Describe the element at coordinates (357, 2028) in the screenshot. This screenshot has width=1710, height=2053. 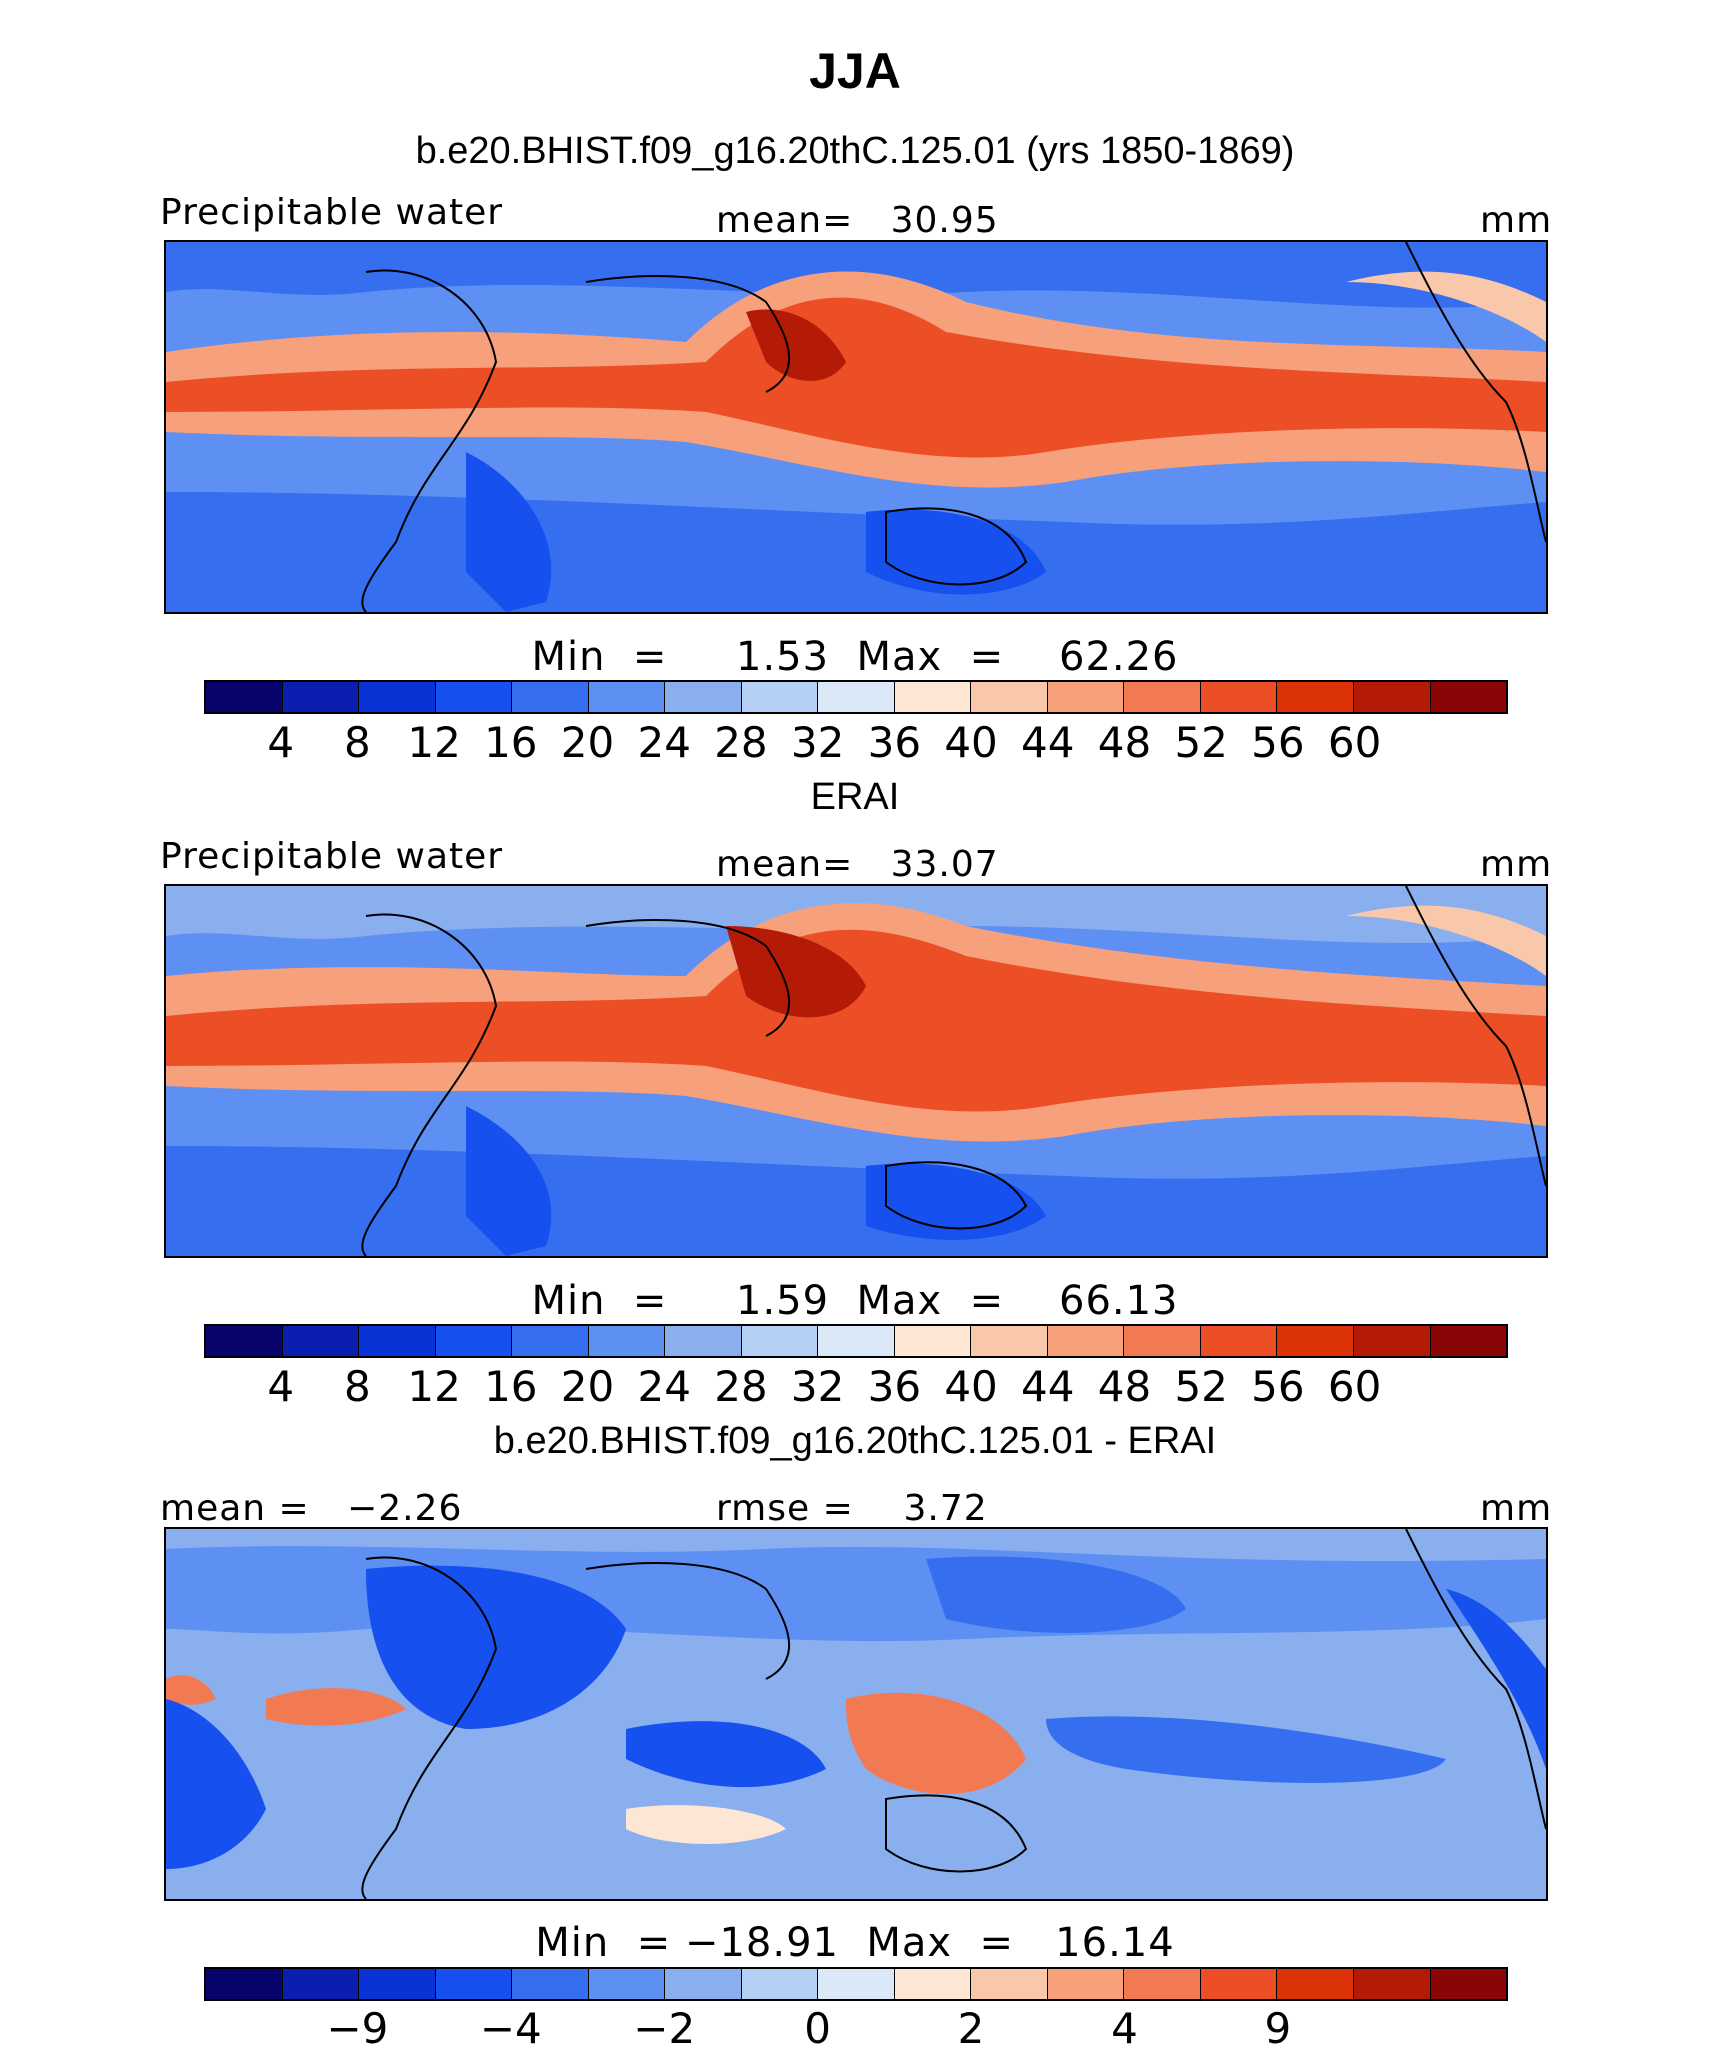
I see `colorbar-tick-label: −9` at that location.